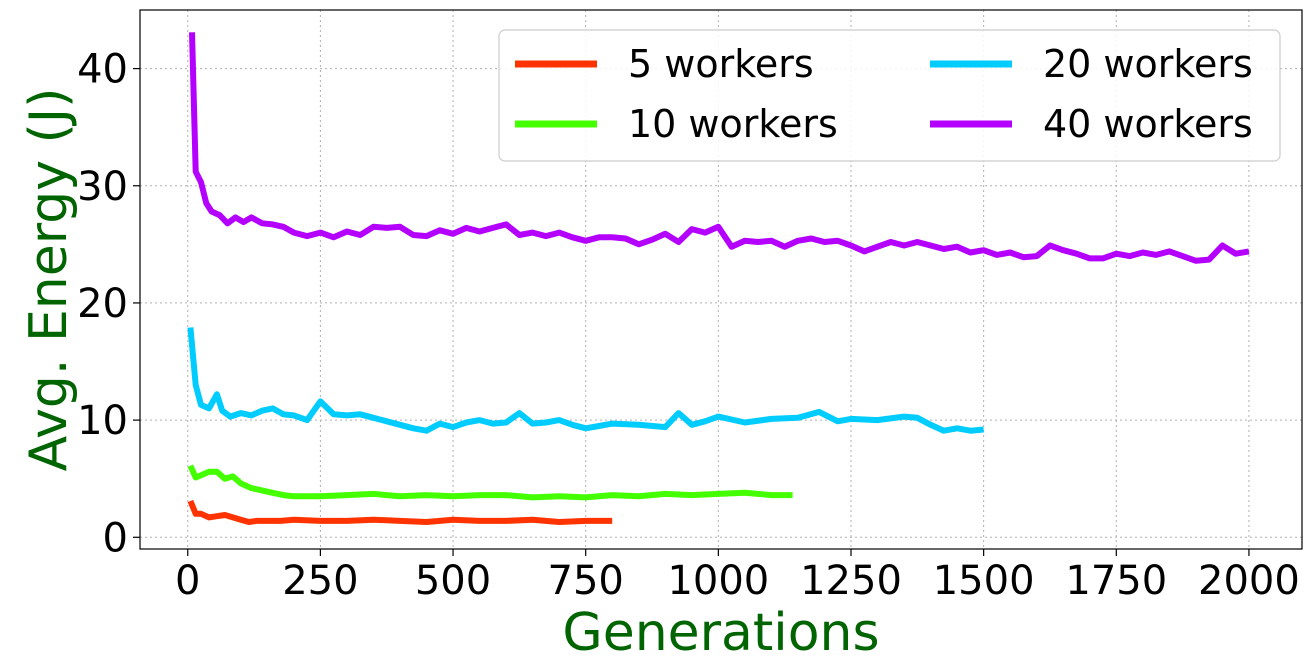 Image resolution: width=1315 pixels, height=669 pixels. I want to click on x-tick-label: 1000, so click(718, 581).